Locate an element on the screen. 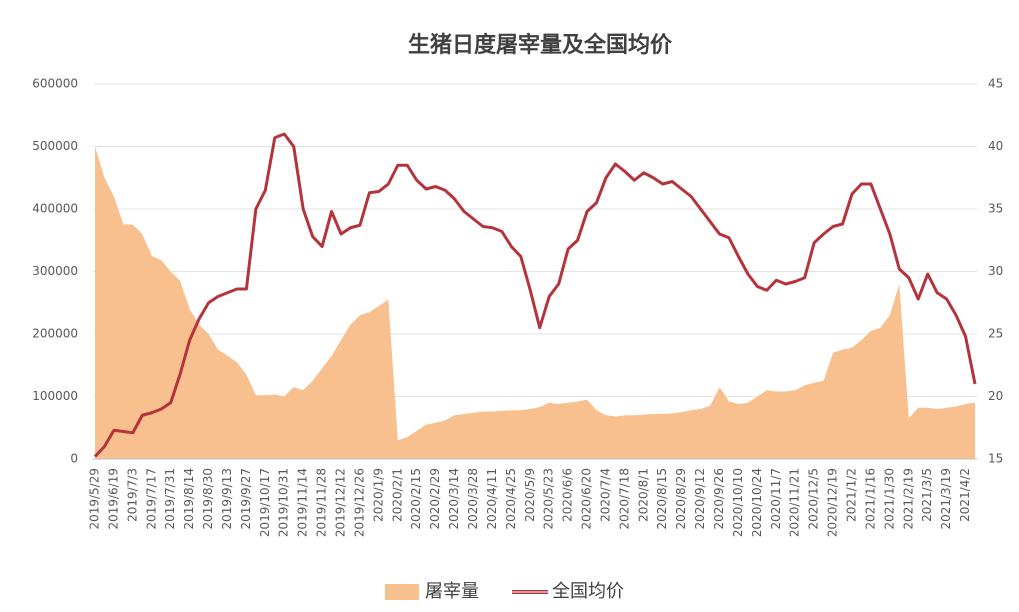 This screenshot has width=1019, height=612. x-tick-label: 2020/5/9 is located at coordinates (530, 495).